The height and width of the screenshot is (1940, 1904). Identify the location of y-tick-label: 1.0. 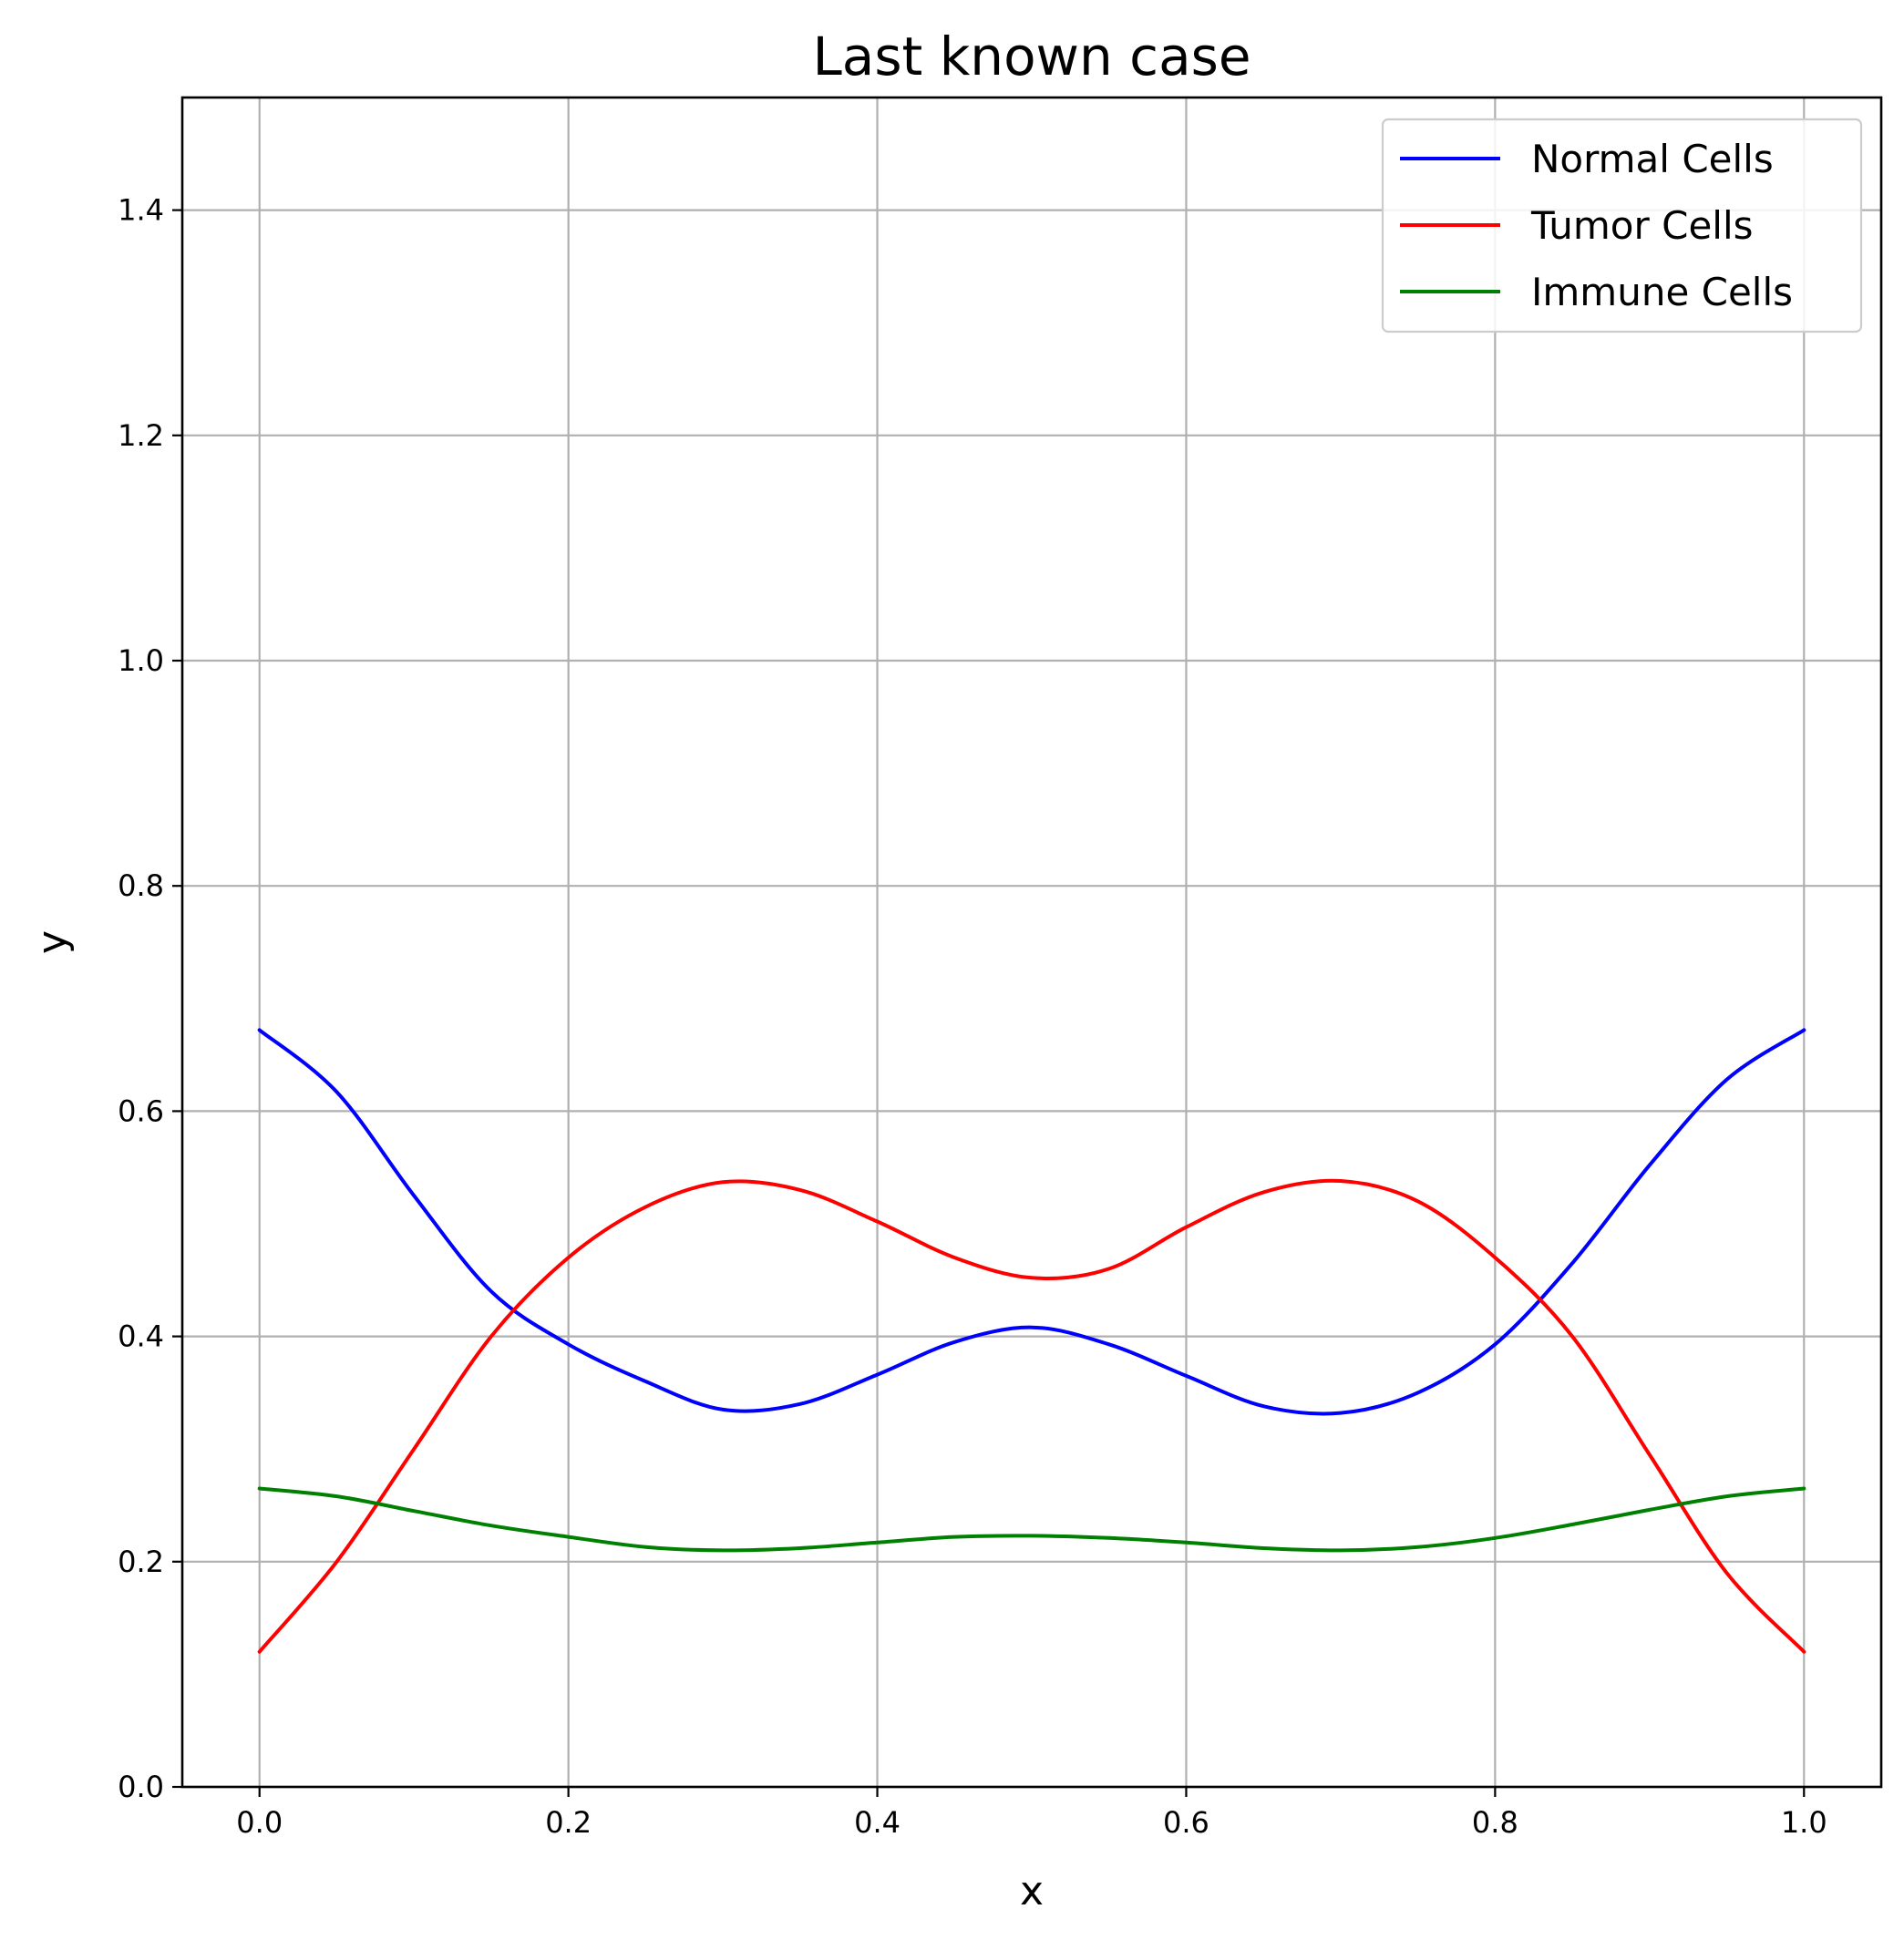
(141, 661).